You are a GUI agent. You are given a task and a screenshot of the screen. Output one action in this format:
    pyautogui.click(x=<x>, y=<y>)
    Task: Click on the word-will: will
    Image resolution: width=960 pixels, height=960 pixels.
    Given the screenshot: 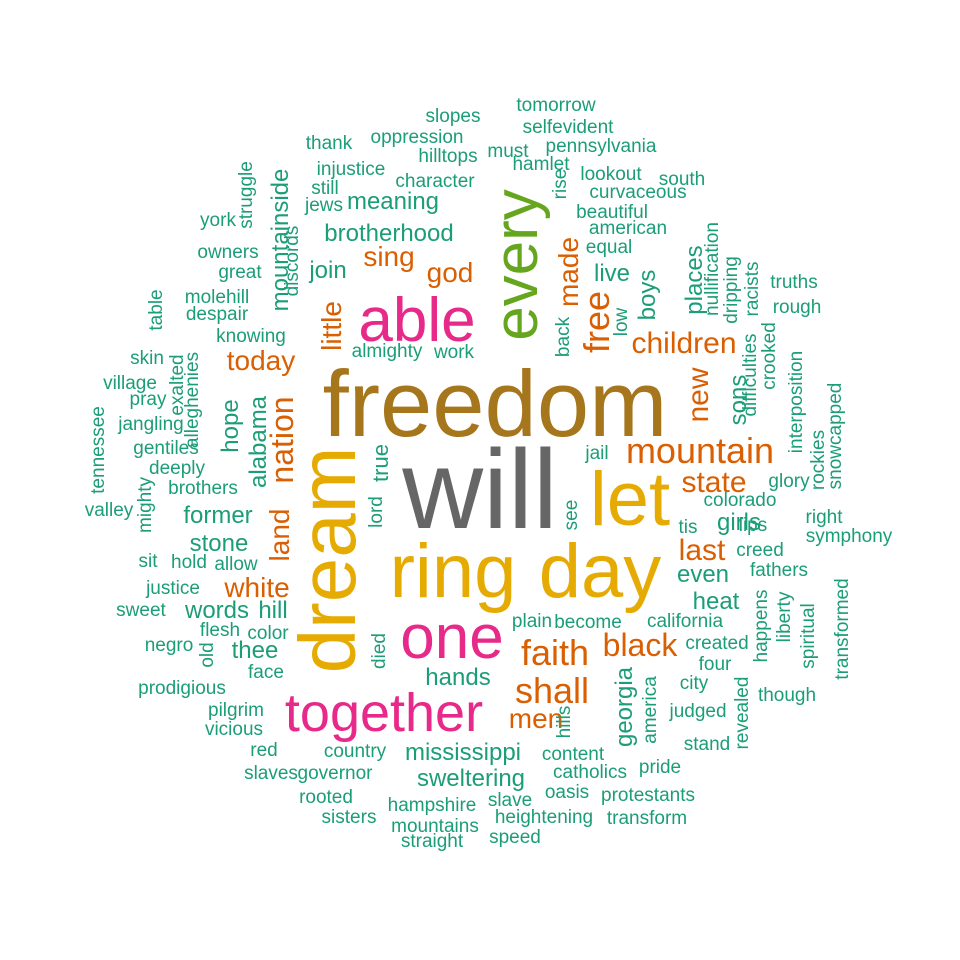 What is the action you would take?
    pyautogui.click(x=479, y=489)
    